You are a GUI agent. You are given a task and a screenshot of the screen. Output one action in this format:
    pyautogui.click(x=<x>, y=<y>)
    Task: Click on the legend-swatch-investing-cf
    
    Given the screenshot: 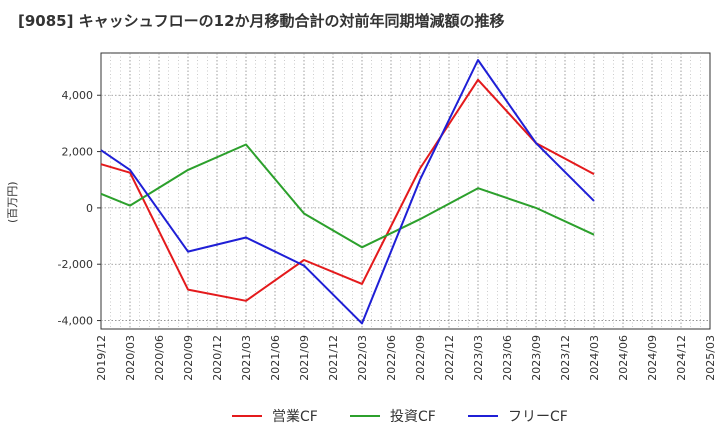 What is the action you would take?
    pyautogui.click(x=365, y=416)
    